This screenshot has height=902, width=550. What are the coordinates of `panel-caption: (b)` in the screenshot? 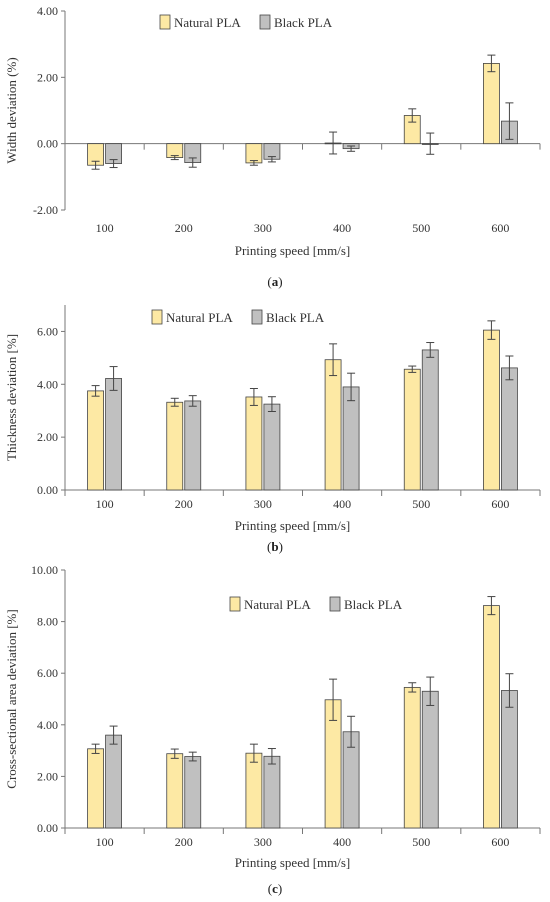 It's located at (275, 546).